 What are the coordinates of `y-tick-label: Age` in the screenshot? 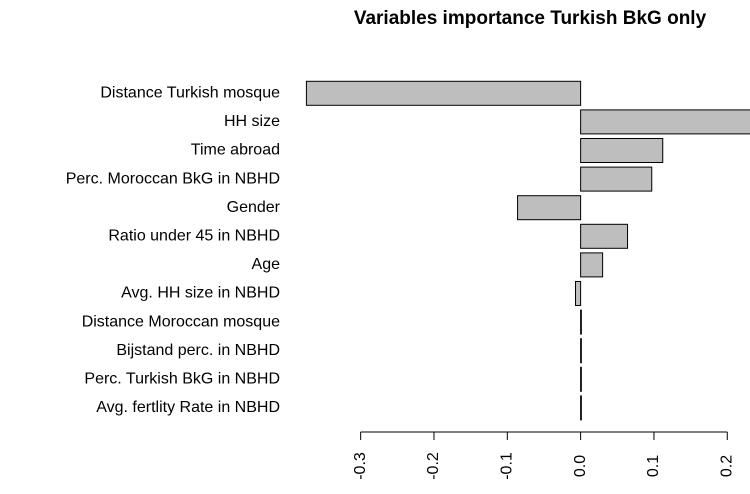 It's located at (266, 264).